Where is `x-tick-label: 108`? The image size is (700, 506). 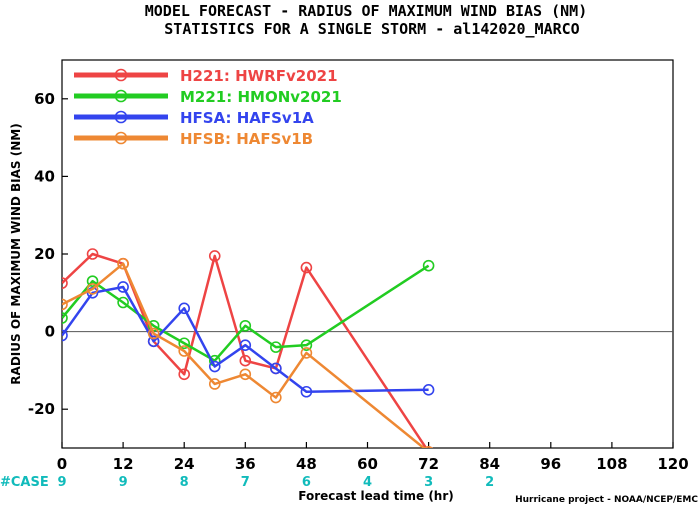
x-tick-label: 108 is located at coordinates (611, 464).